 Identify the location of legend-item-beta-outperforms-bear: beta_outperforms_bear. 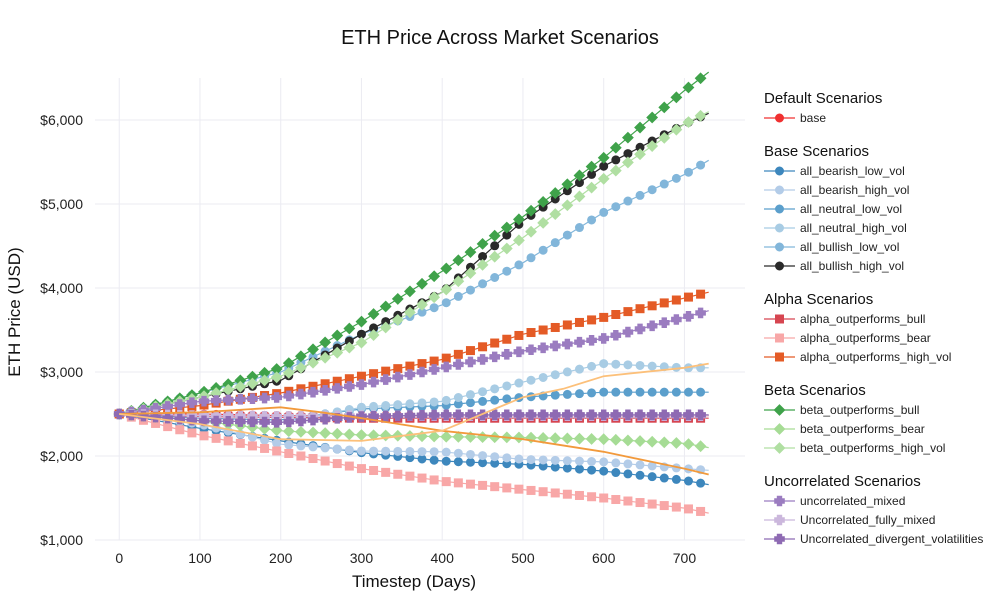
(844, 429).